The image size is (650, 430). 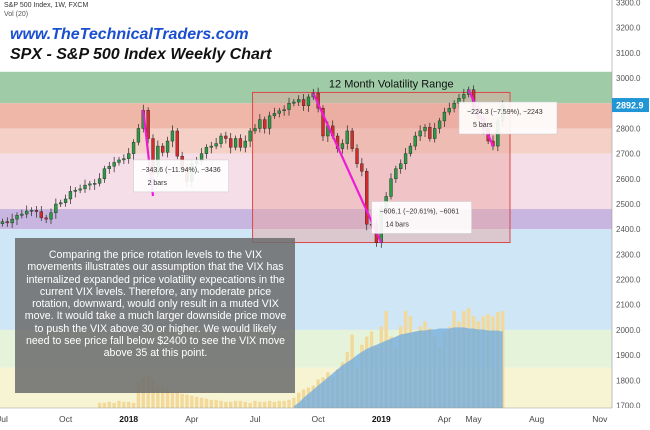 What do you see at coordinates (128, 419) in the screenshot?
I see `time-tick-label: 2018` at bounding box center [128, 419].